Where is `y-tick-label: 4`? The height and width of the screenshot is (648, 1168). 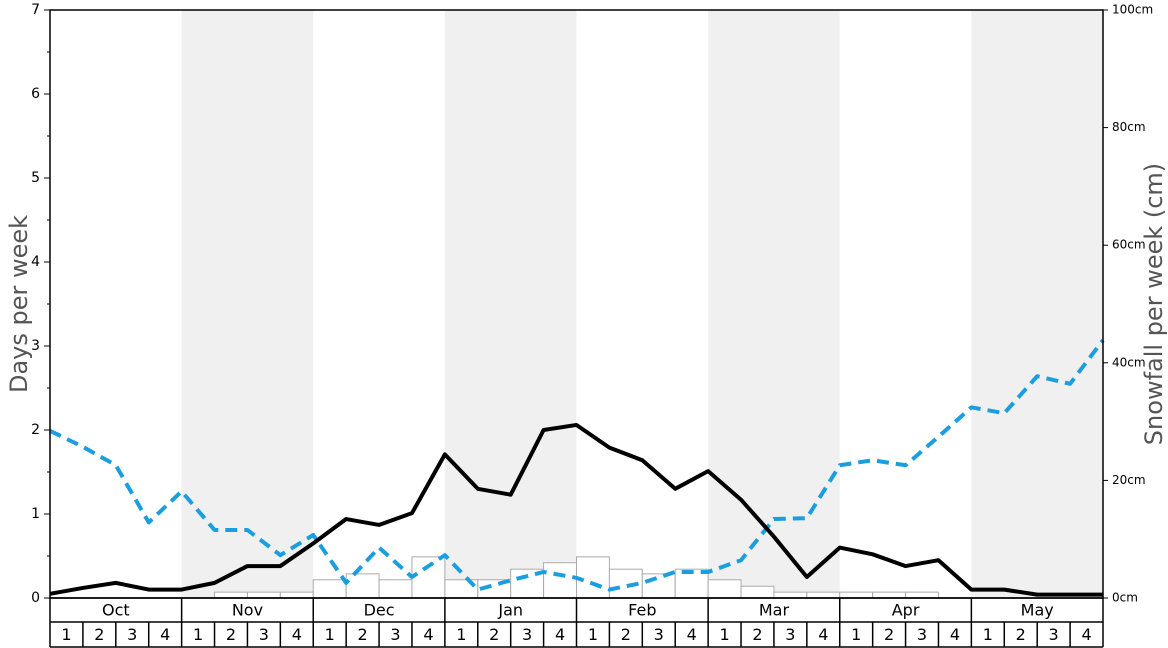
y-tick-label: 4 is located at coordinates (35, 262).